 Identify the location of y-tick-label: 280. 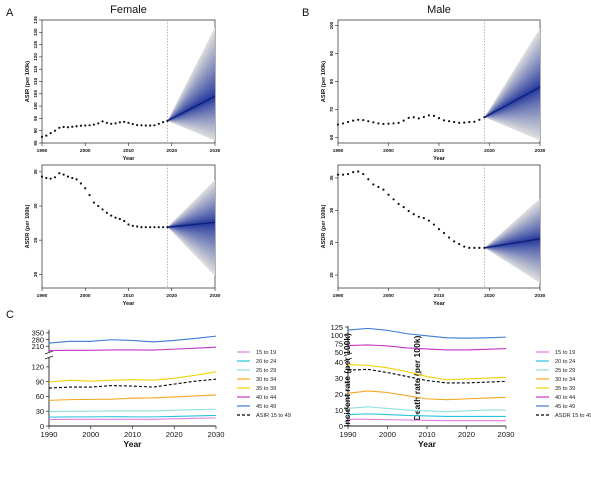
(38, 339).